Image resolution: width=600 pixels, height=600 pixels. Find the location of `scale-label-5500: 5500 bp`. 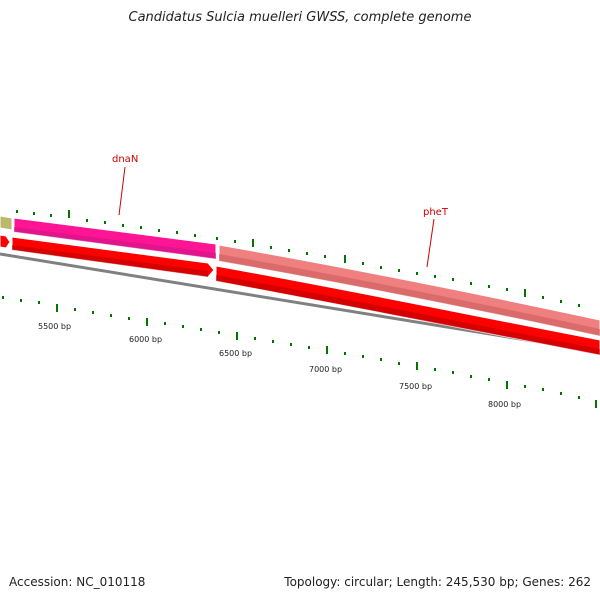

scale-label-5500: 5500 bp is located at coordinates (54, 326).